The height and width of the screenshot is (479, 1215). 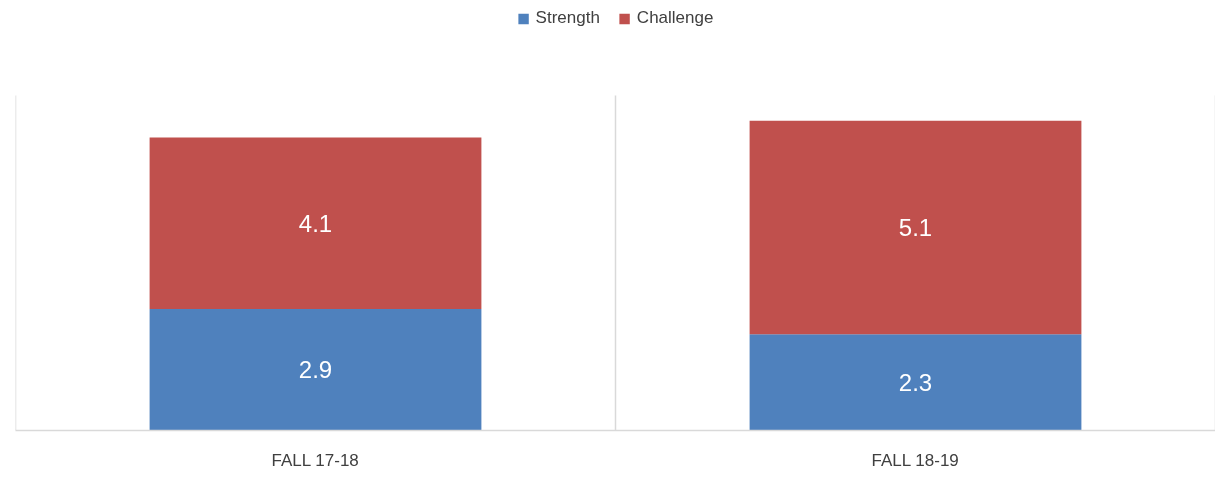 I want to click on x-tick-label: FALL 18-19, so click(x=915, y=460).